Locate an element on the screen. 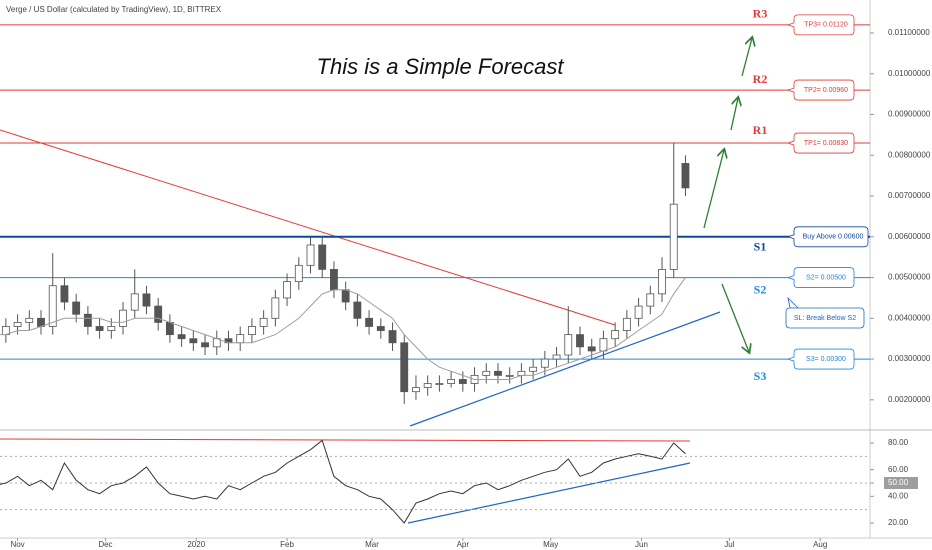 This screenshot has height=550, width=932. x-tick-label: 2020 is located at coordinates (196, 544).